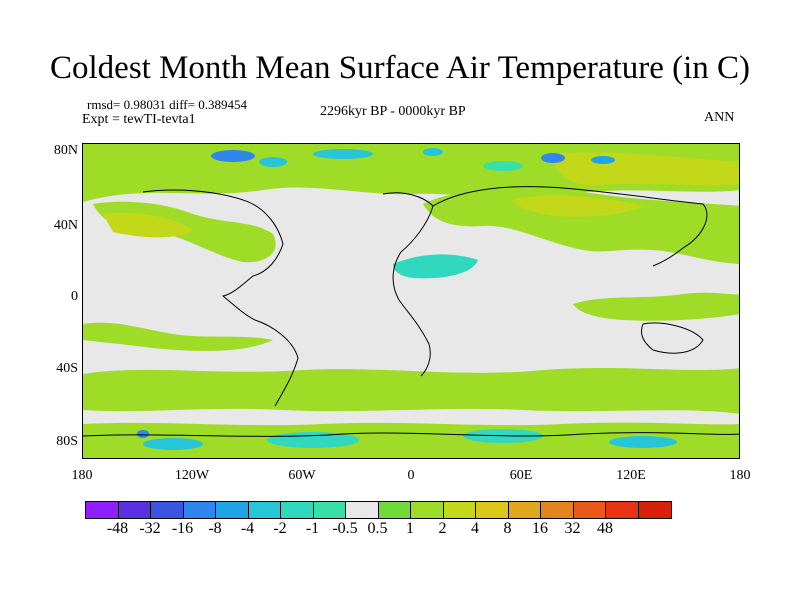 The height and width of the screenshot is (600, 800). Describe the element at coordinates (719, 117) in the screenshot. I see `season-label: ANN` at that location.